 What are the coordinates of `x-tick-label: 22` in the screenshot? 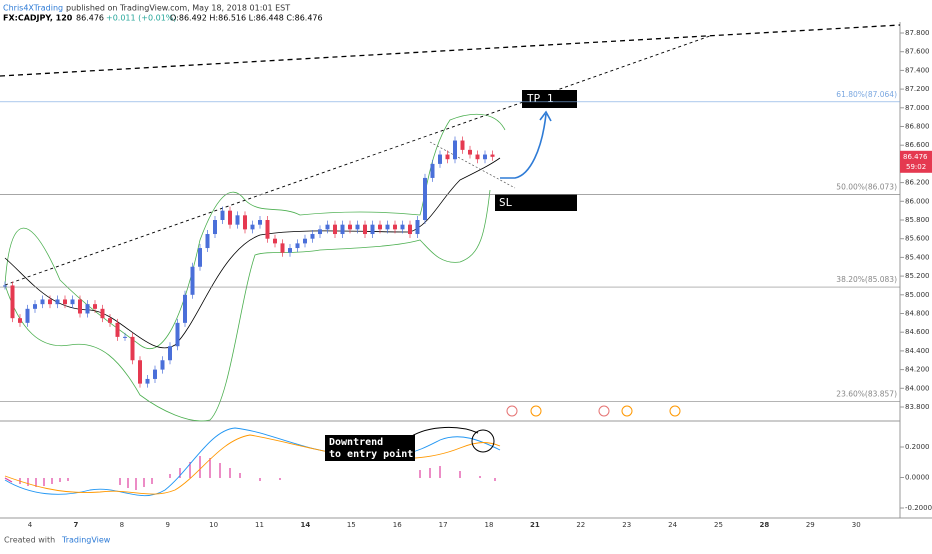 It's located at (580, 525).